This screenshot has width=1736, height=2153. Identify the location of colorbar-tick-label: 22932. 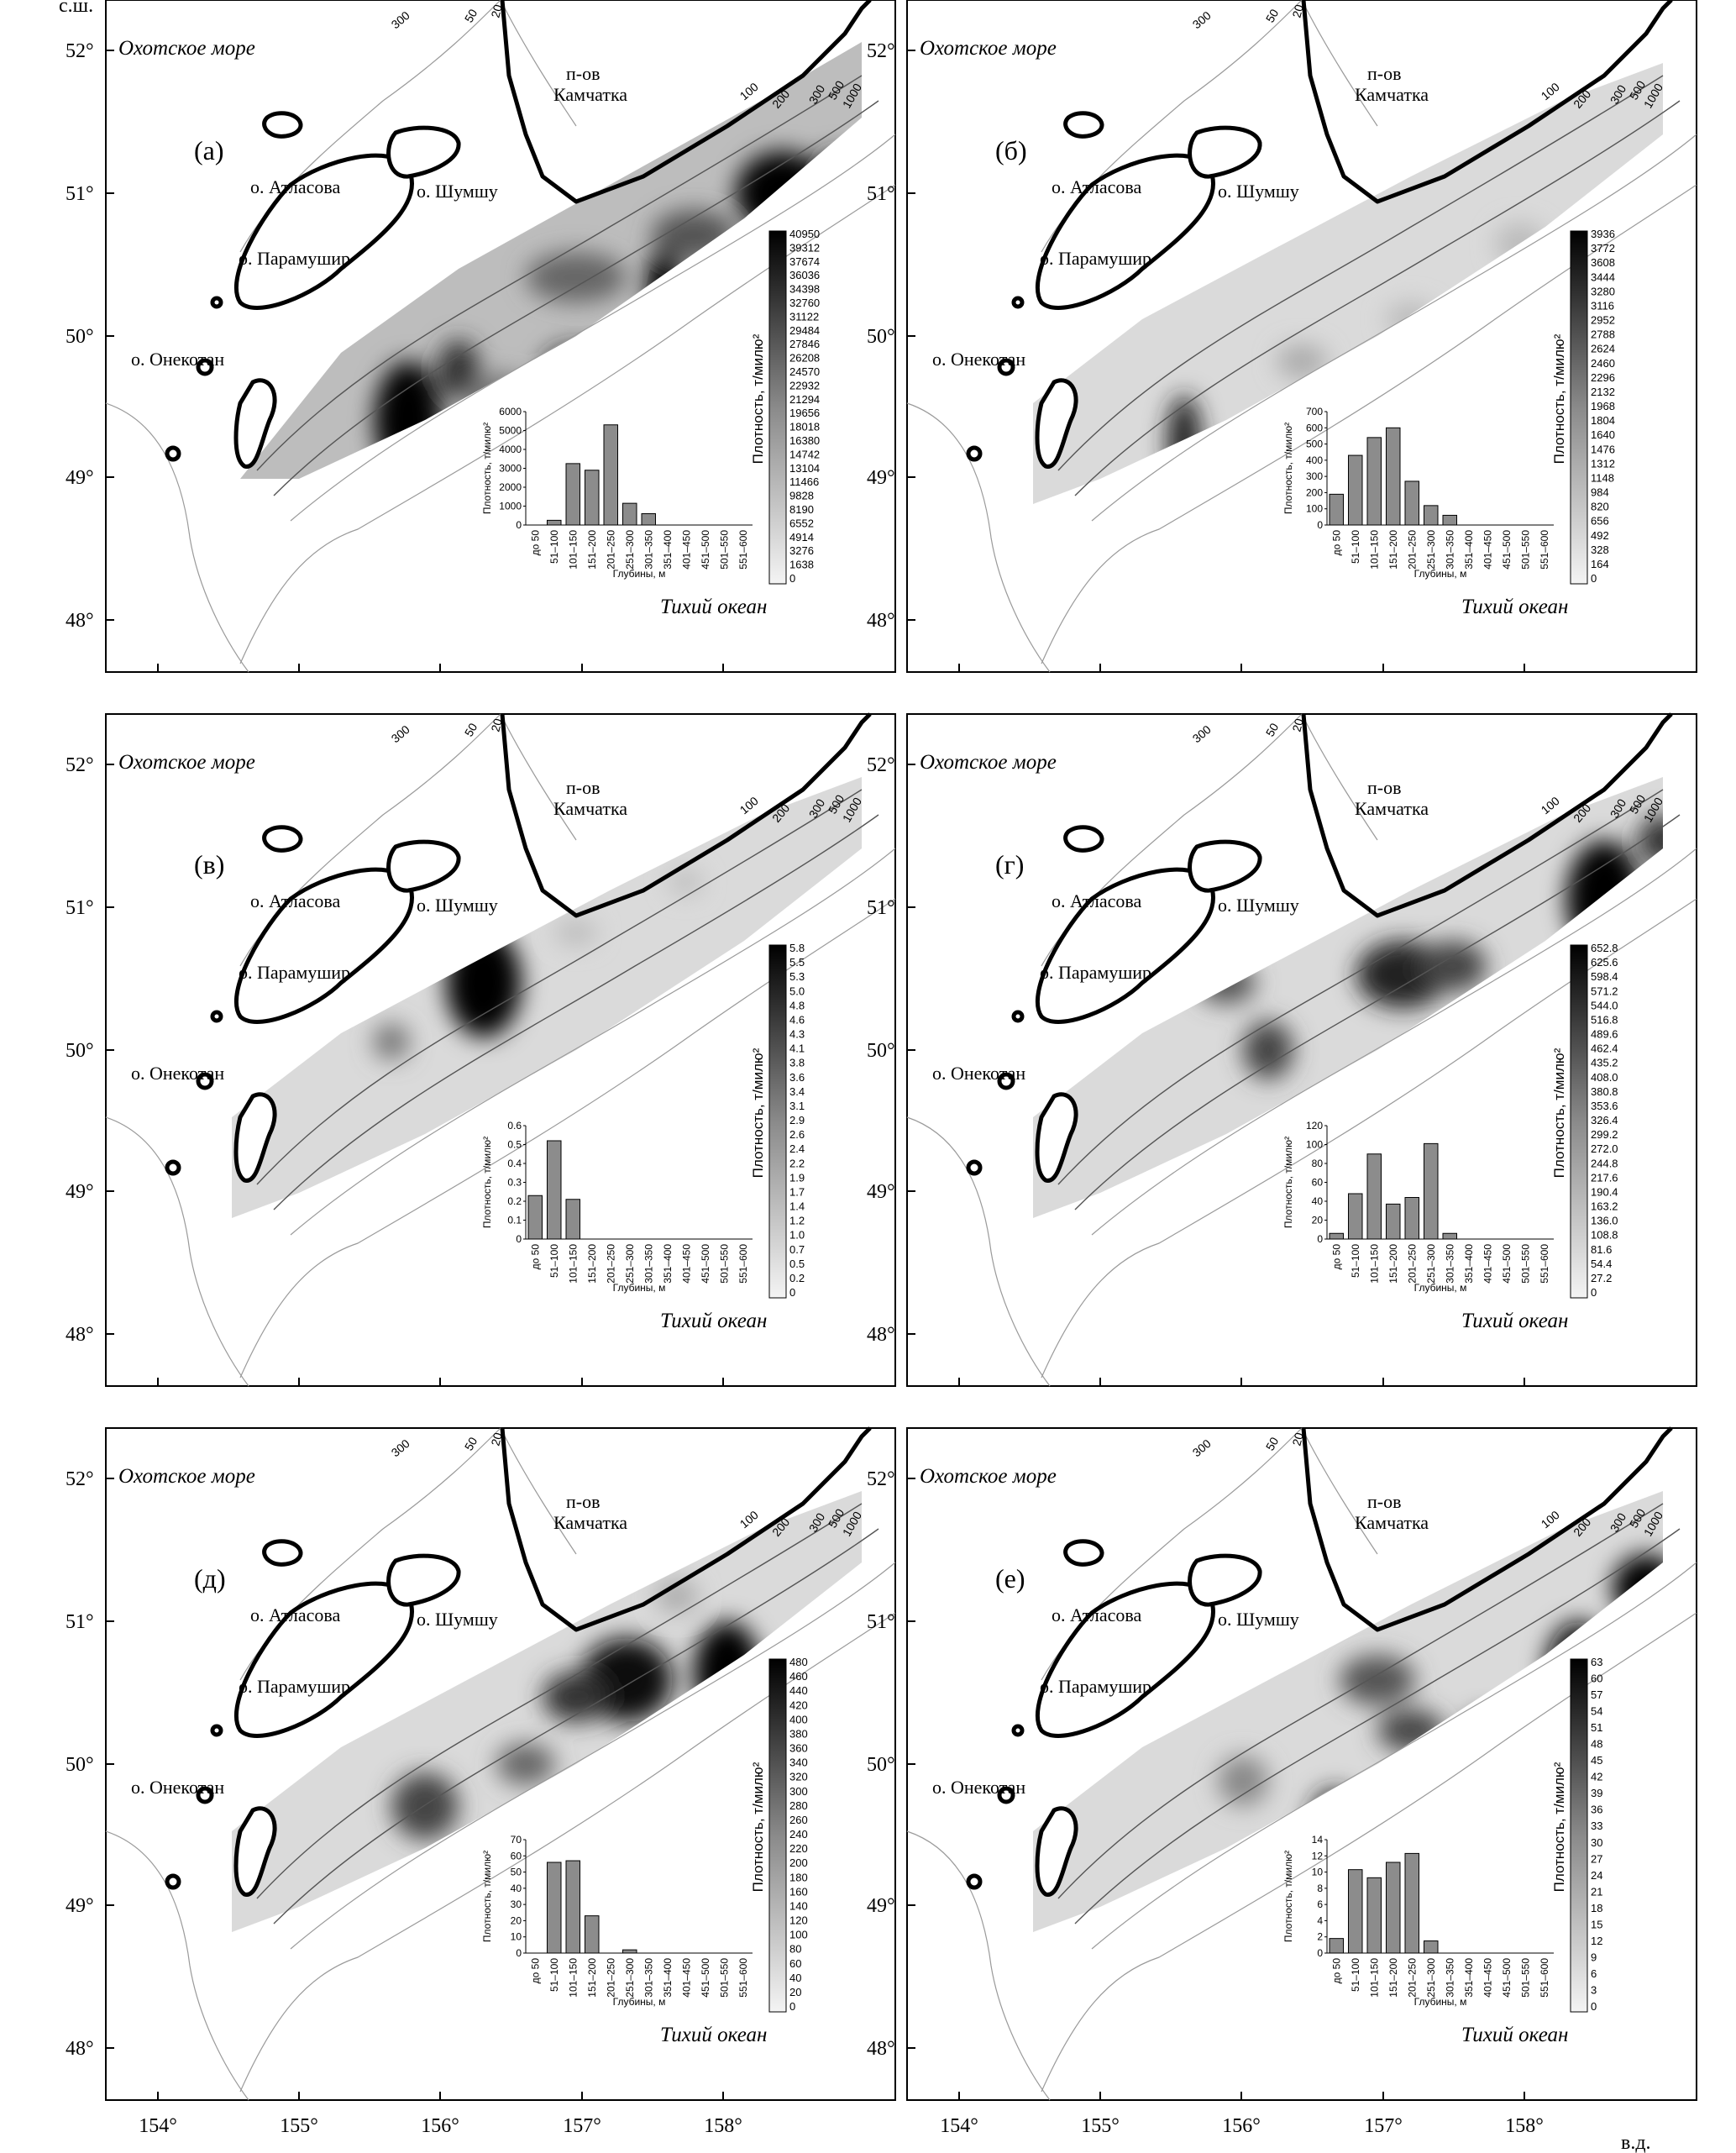
(804, 385).